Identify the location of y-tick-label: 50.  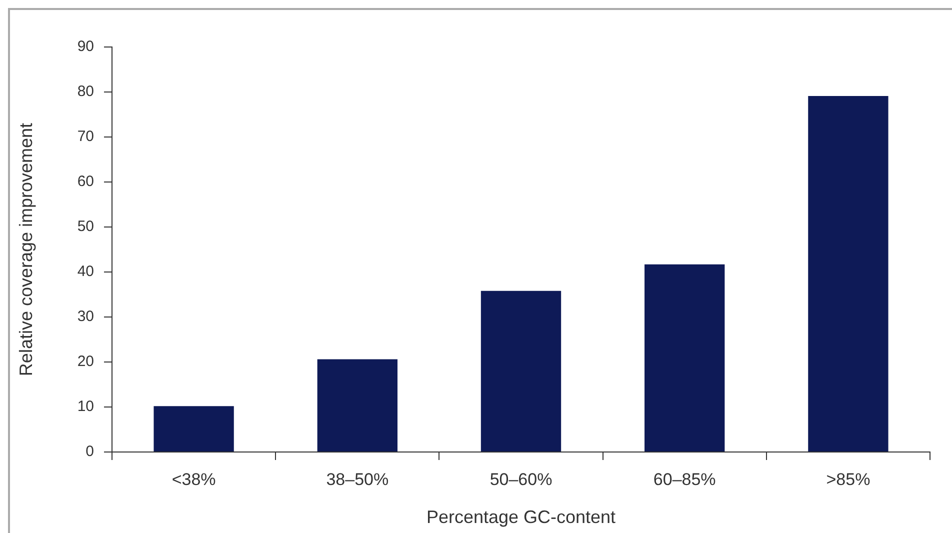
(85, 227).